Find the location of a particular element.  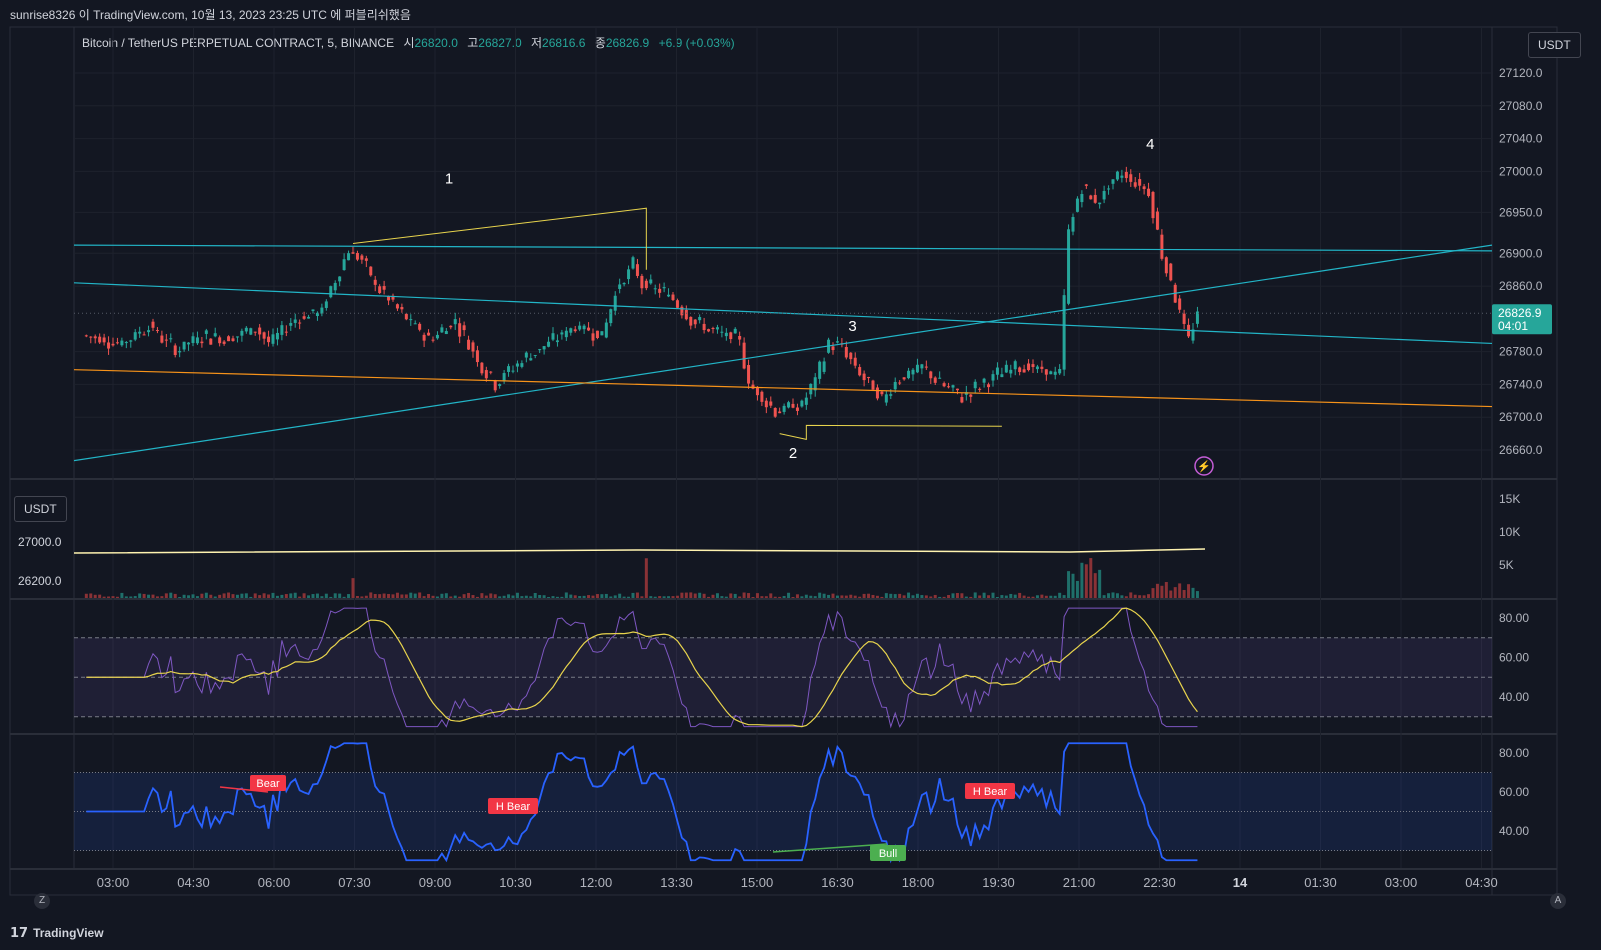

open-label: 시 is located at coordinates (409, 43).